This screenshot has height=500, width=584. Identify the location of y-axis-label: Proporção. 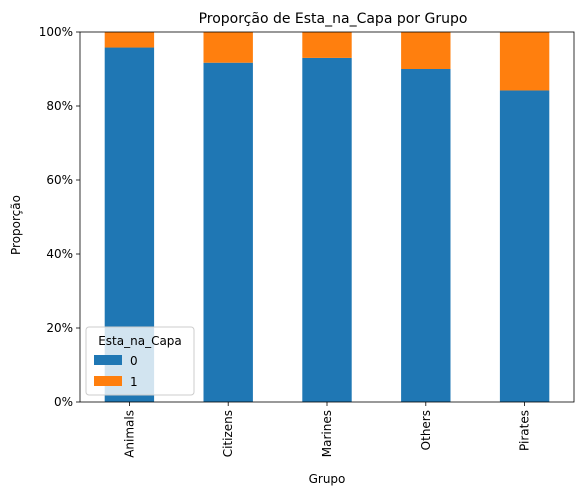
(16, 225).